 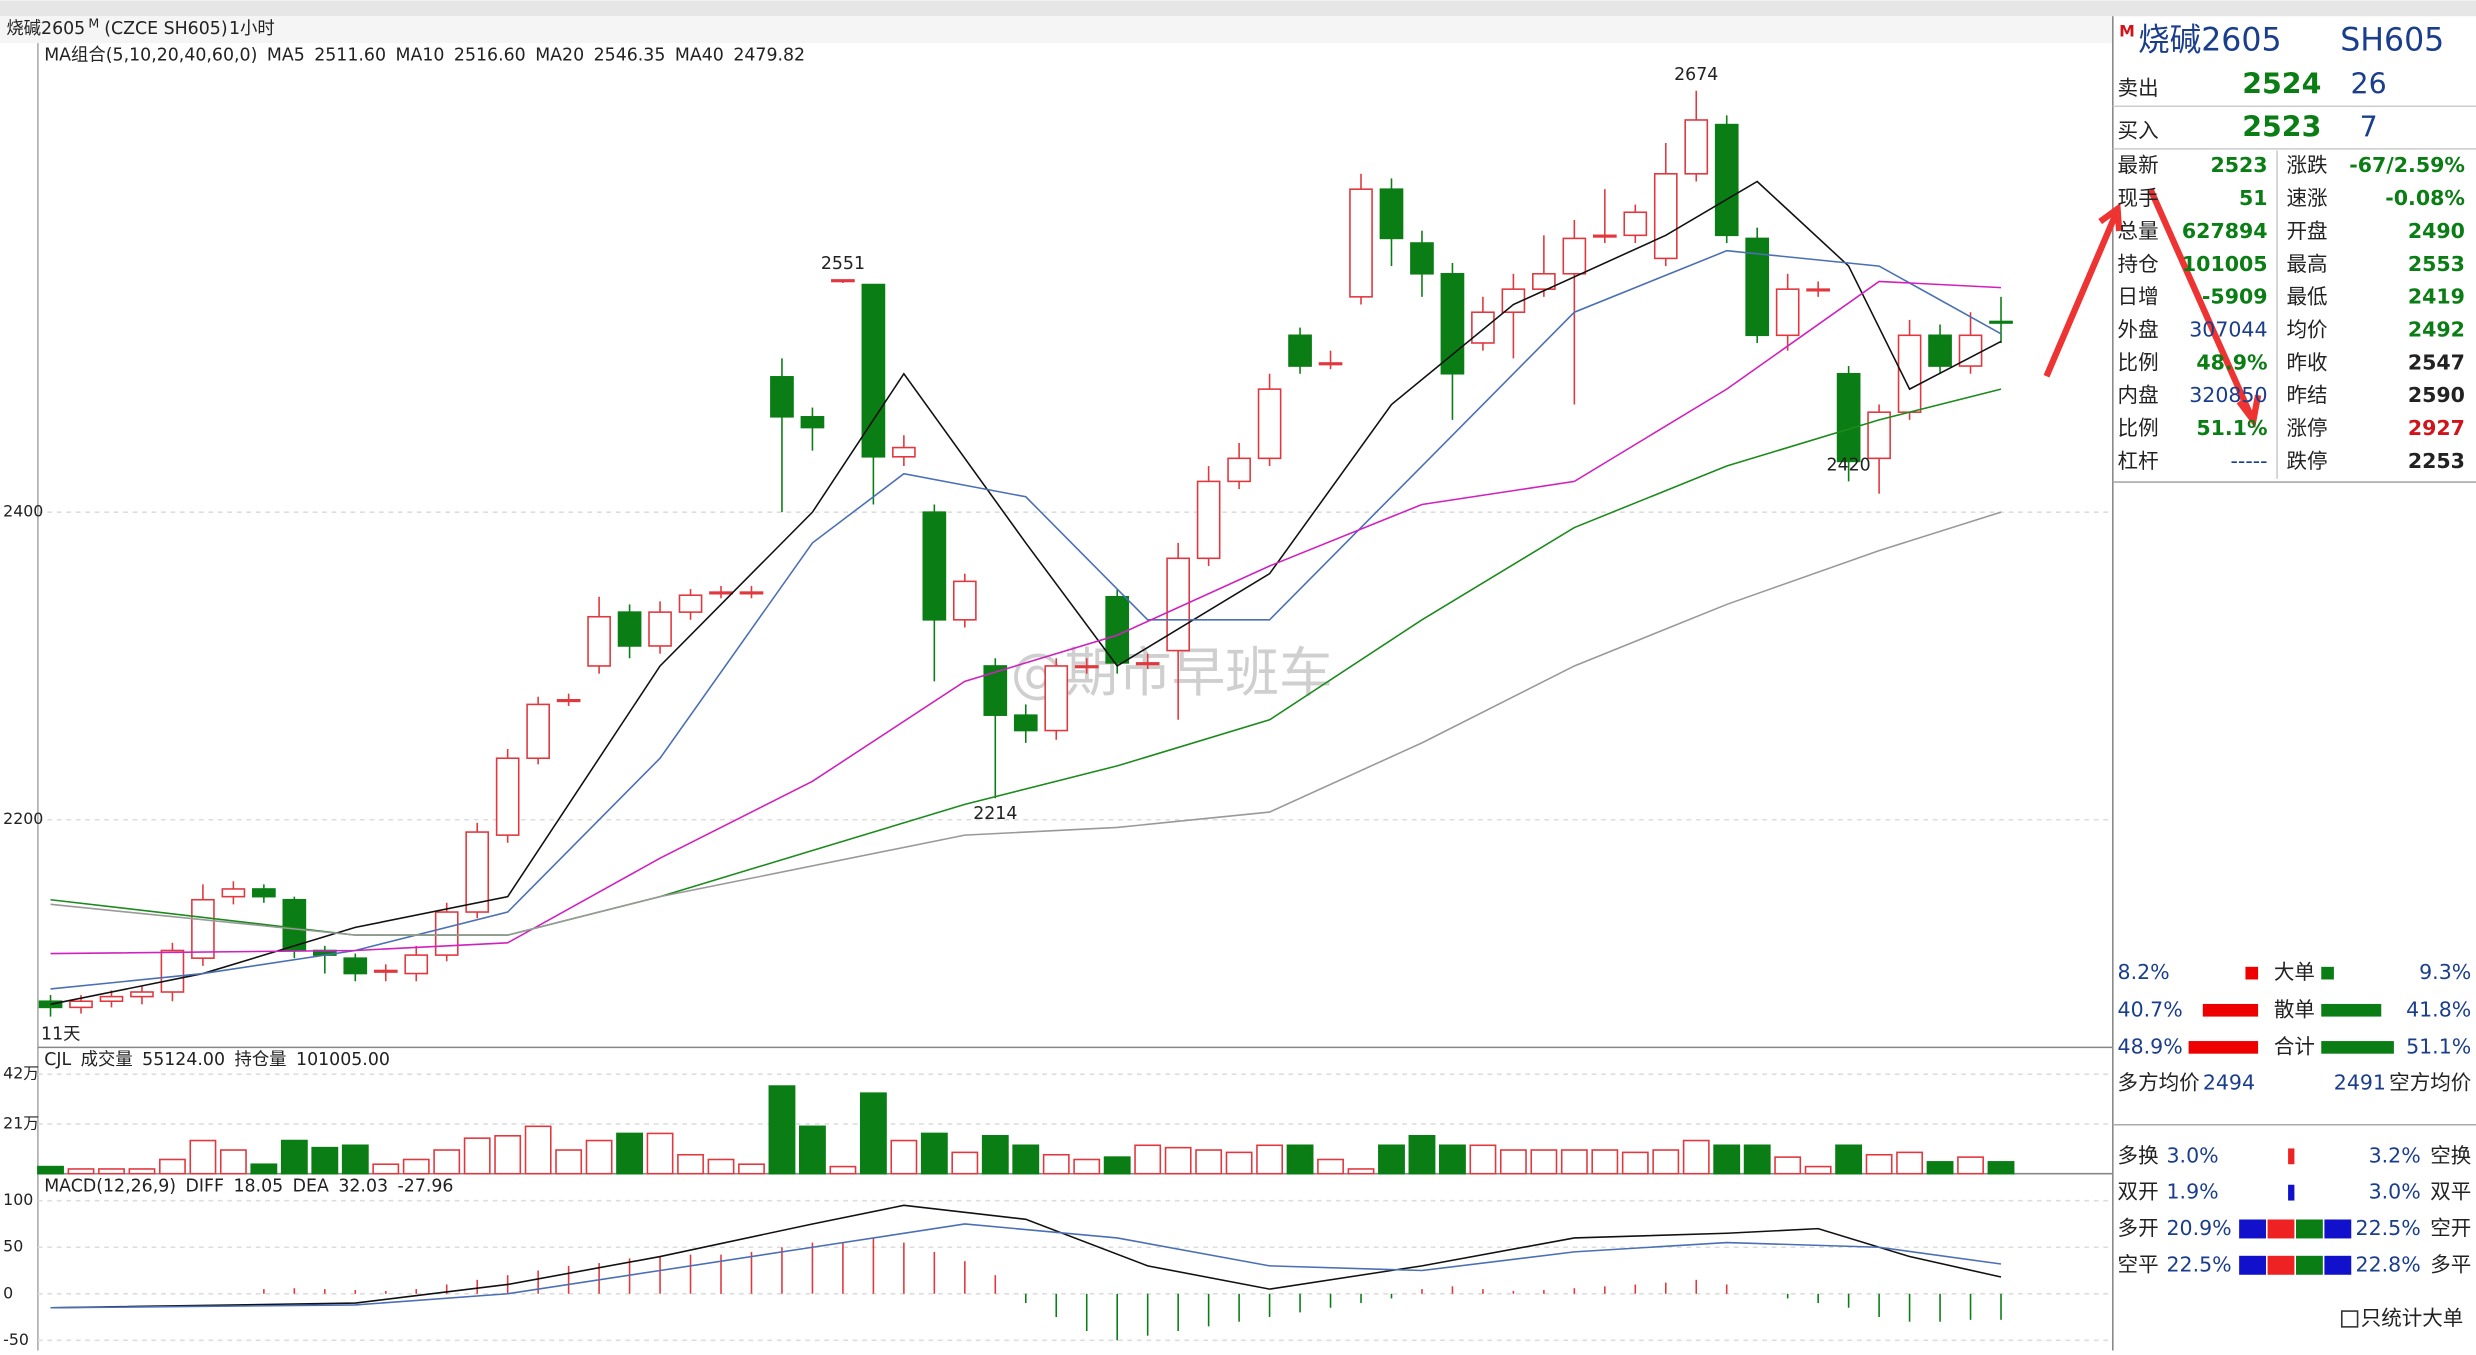 I want to click on legend: 2511.60, so click(x=350, y=56).